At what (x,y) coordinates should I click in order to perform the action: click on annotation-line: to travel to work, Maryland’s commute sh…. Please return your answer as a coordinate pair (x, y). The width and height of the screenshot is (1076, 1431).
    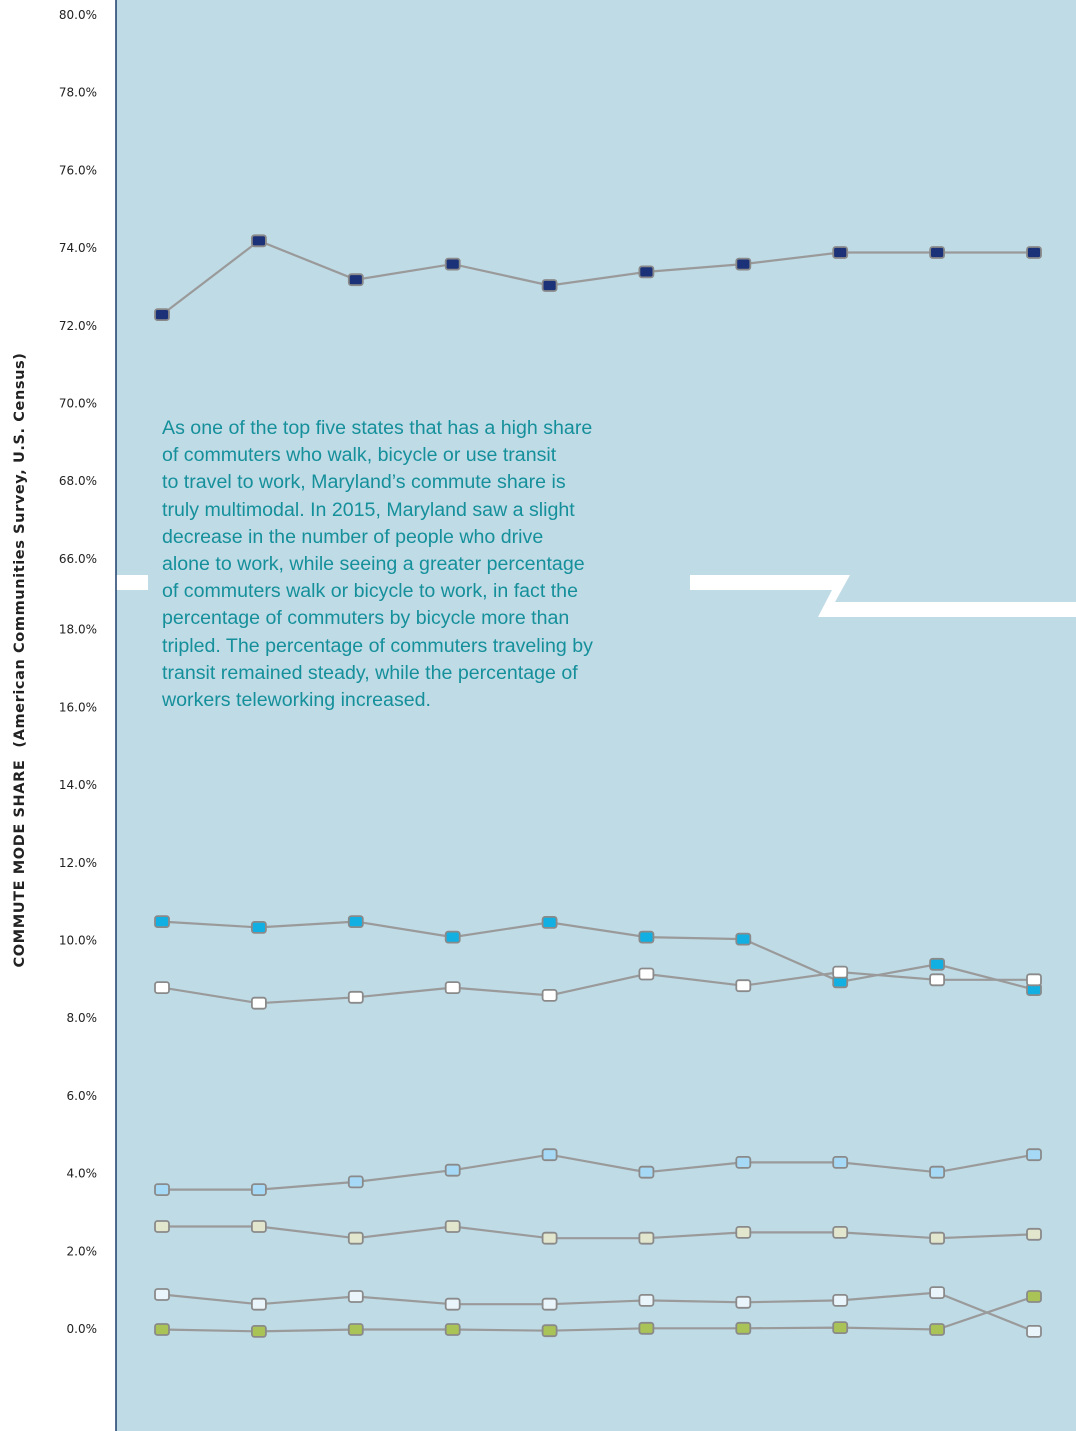
    Looking at the image, I should click on (364, 482).